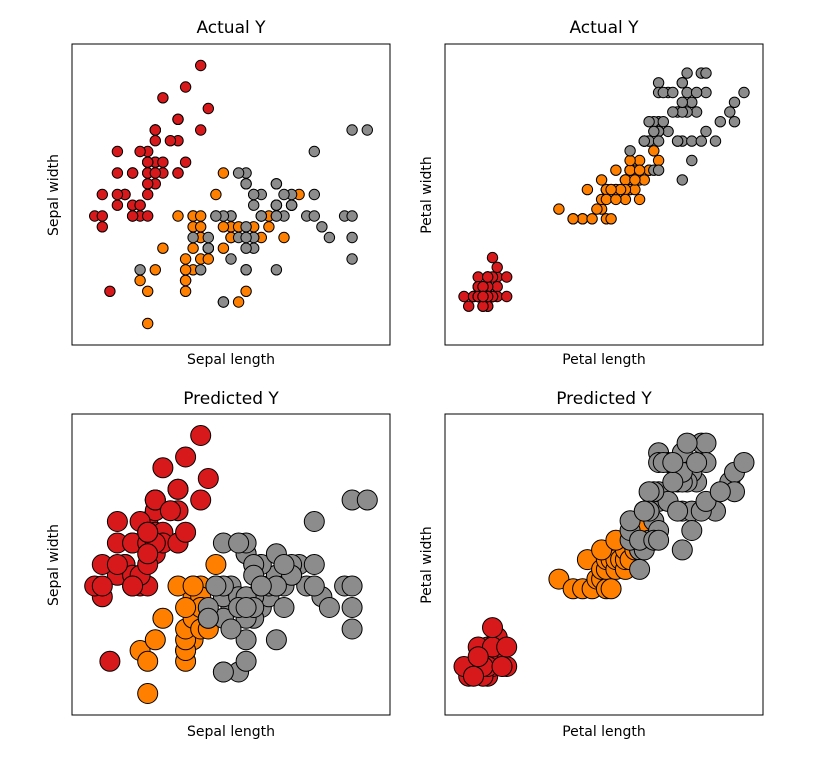  Describe the element at coordinates (604, 399) in the screenshot. I see `chart-title: Predicted Y` at that location.